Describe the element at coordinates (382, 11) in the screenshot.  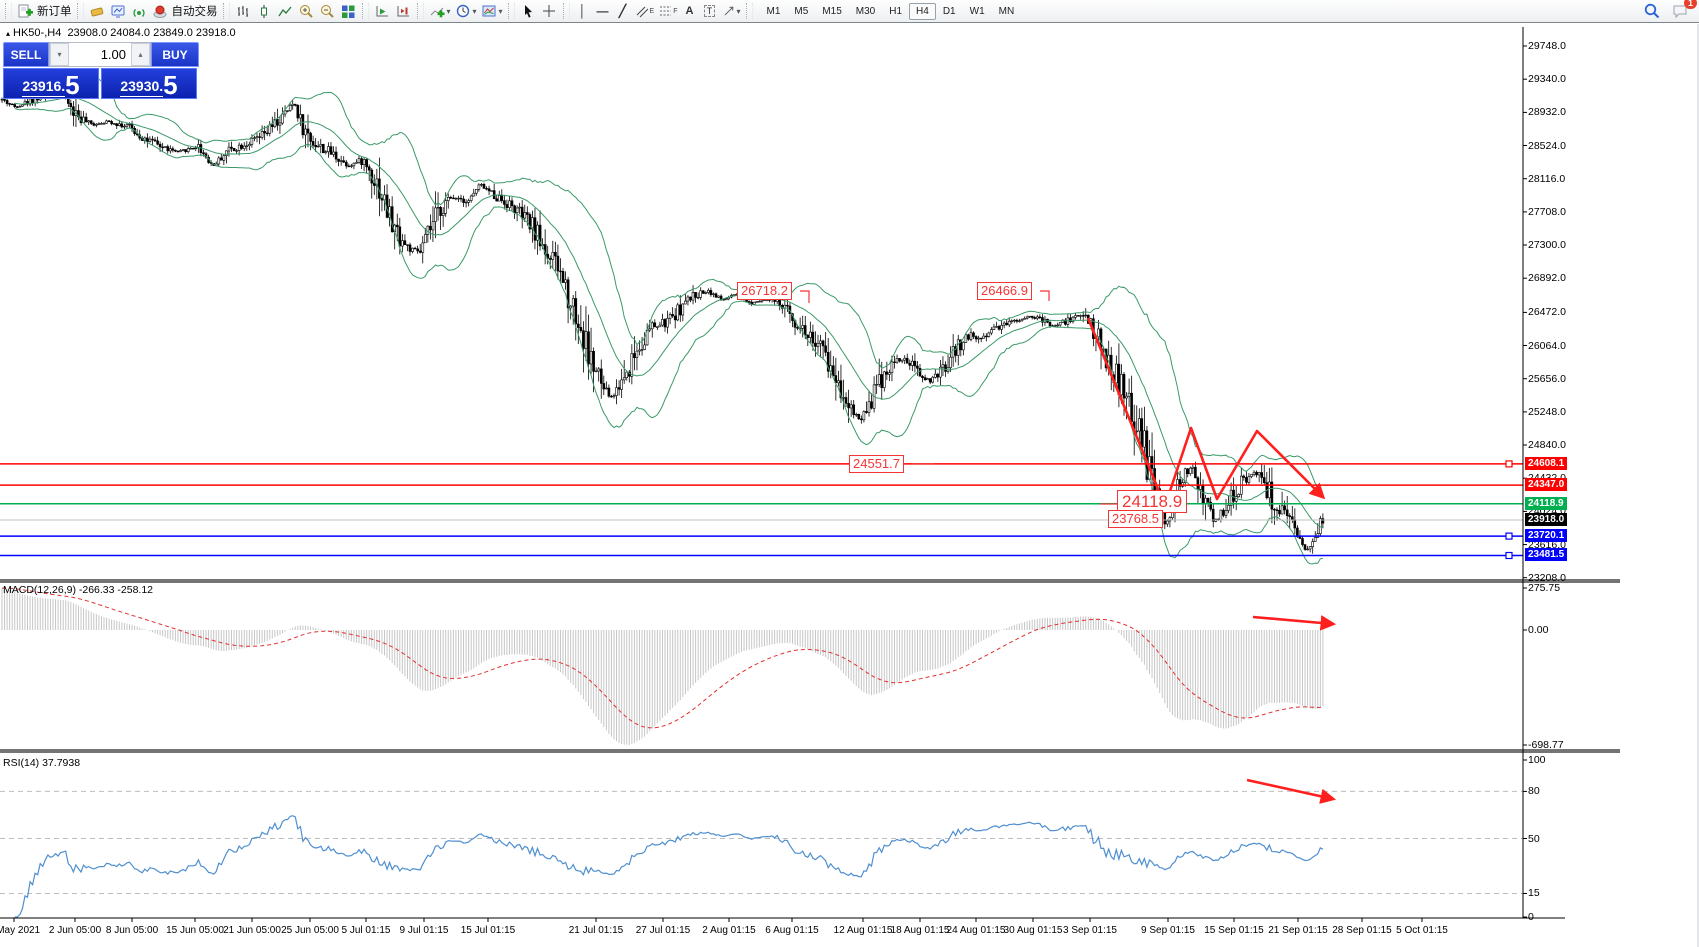
I see `auto-scroll-button` at that location.